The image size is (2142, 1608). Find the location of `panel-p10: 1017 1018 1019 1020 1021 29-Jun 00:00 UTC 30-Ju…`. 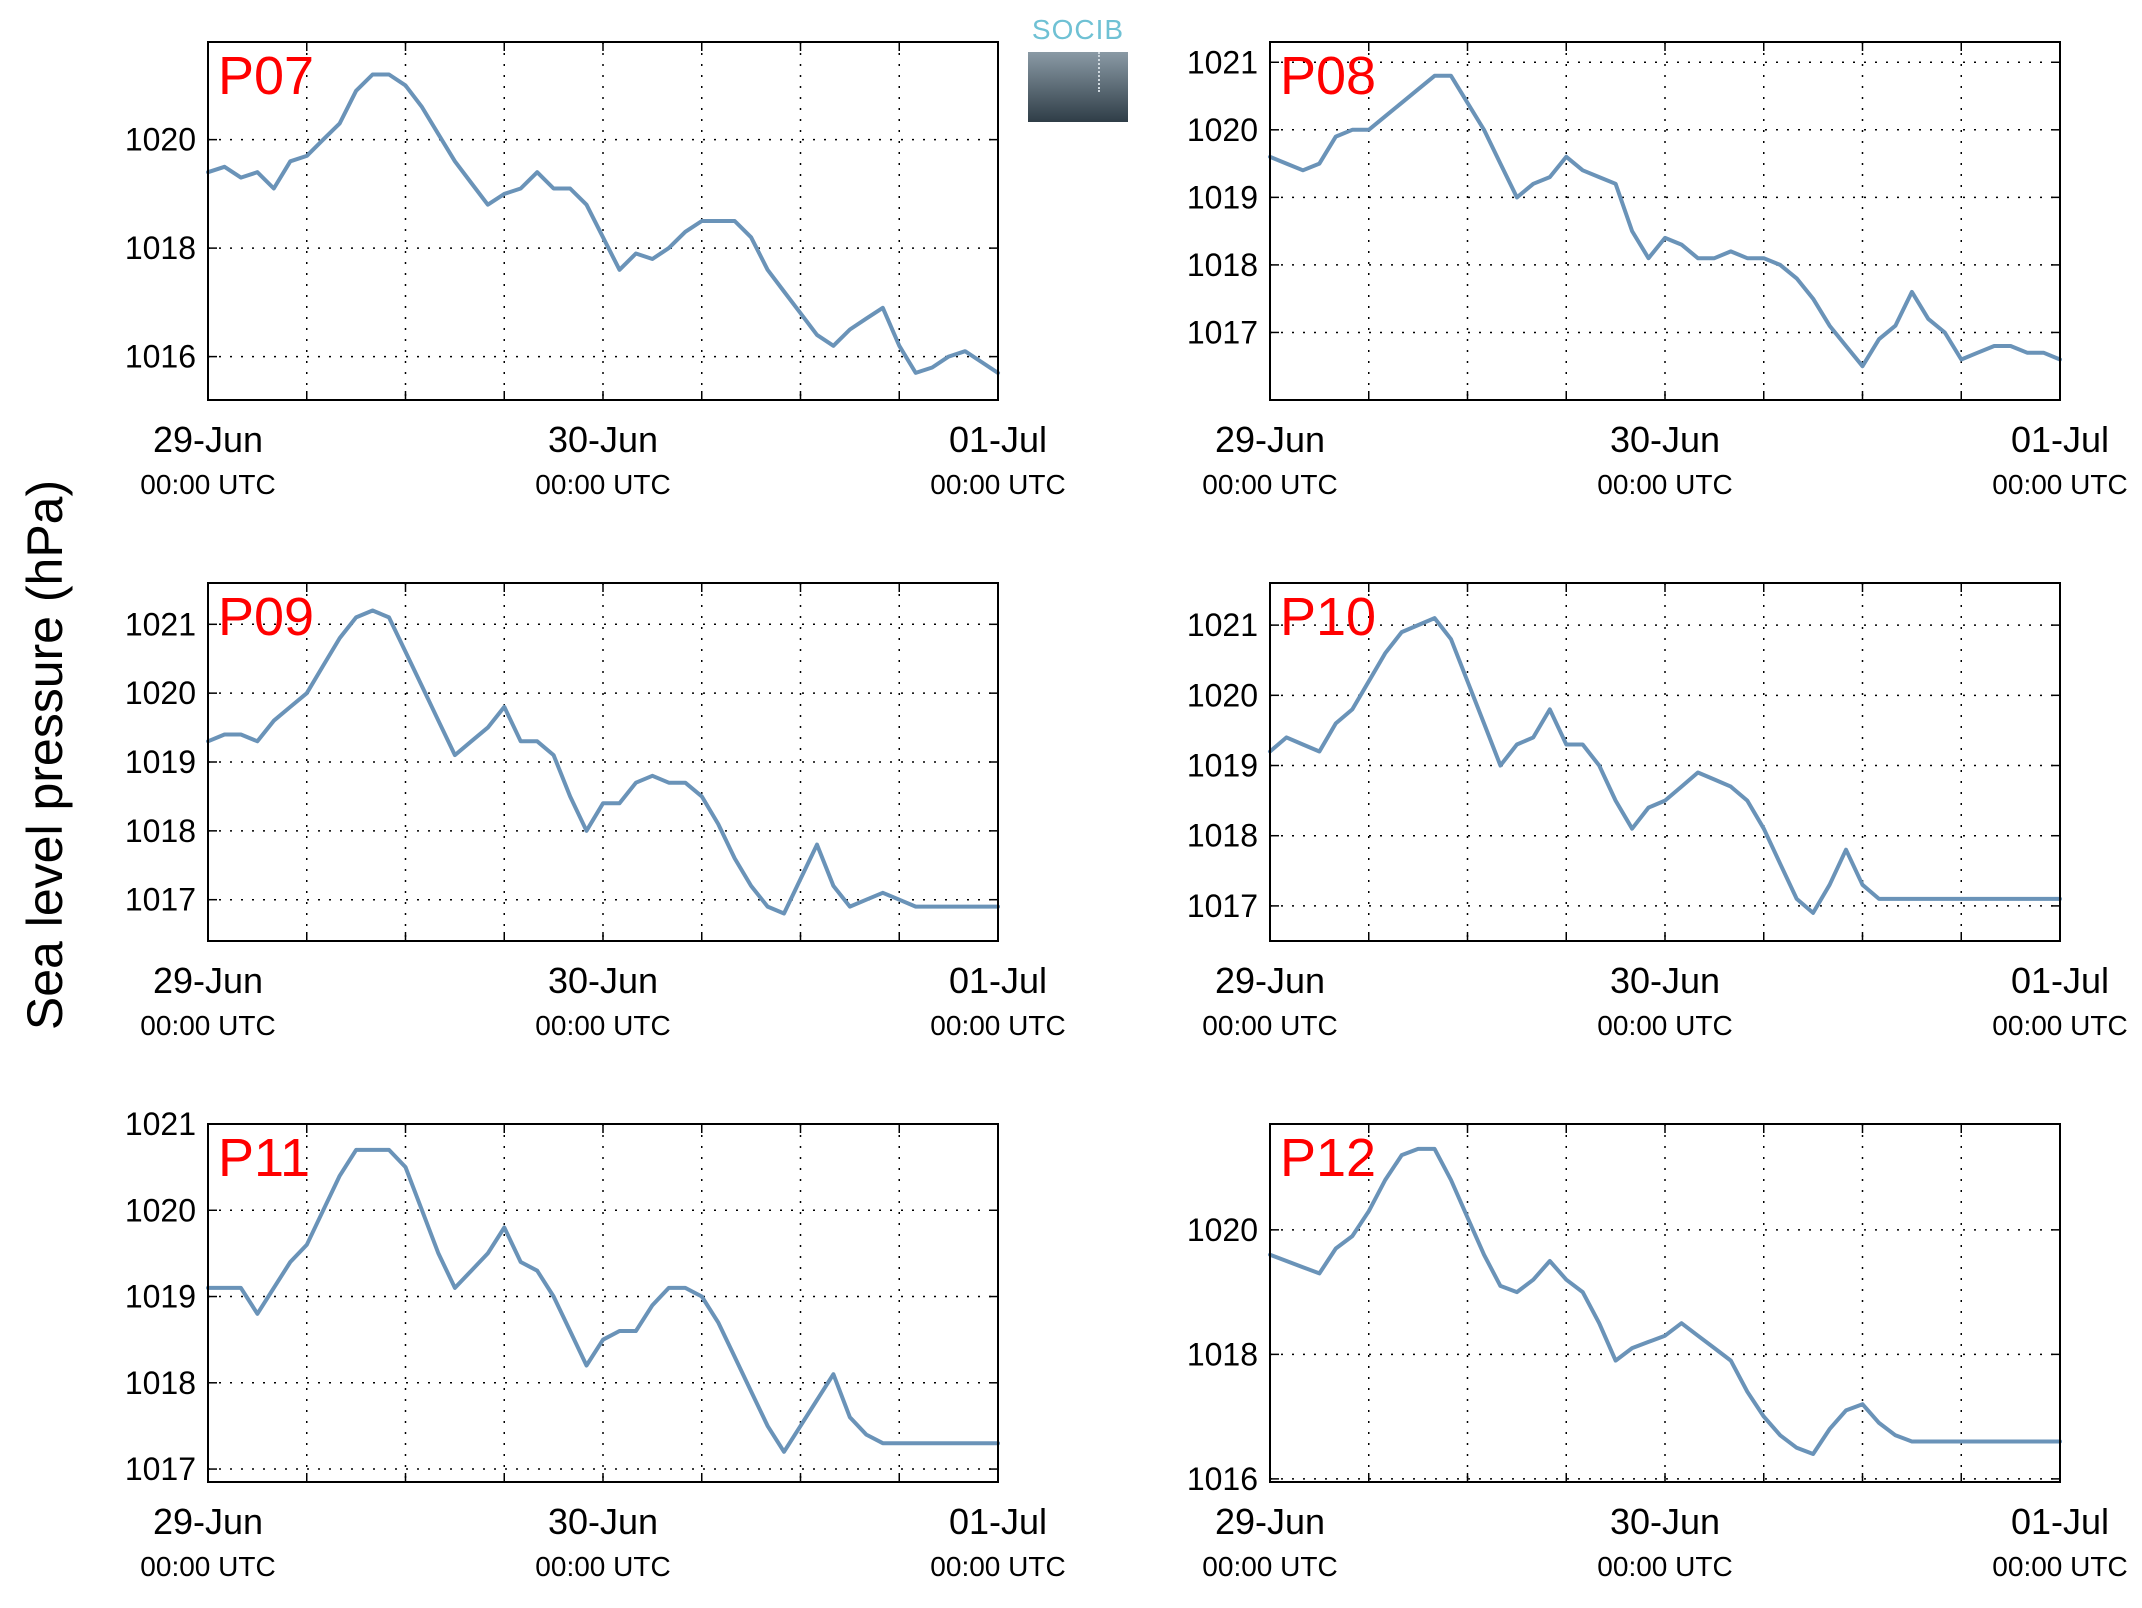

panel-p10: 1017 1018 1019 1020 1021 29-Jun 00:00 UTC 30-Ju… is located at coordinates (1657, 811).